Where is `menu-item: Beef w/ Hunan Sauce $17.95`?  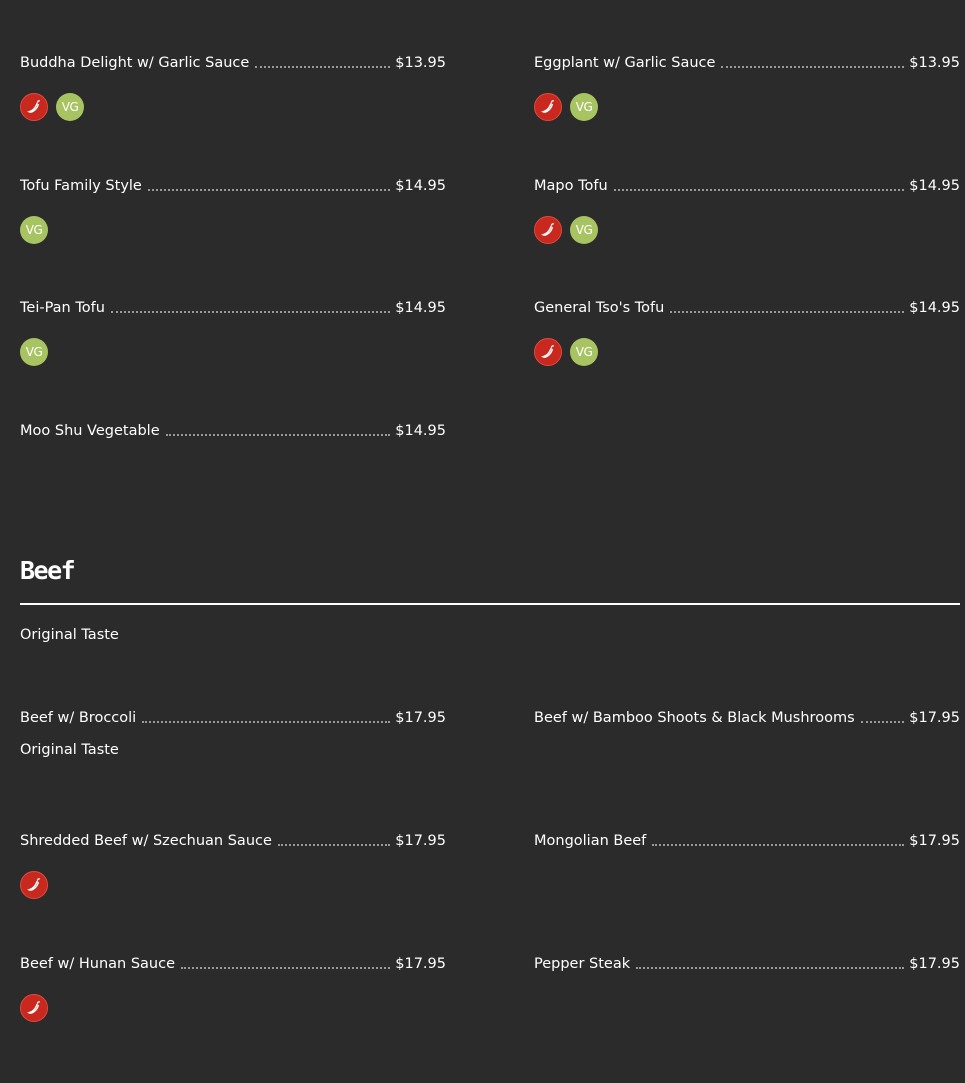 menu-item: Beef w/ Hunan Sauce $17.95 is located at coordinates (233, 995).